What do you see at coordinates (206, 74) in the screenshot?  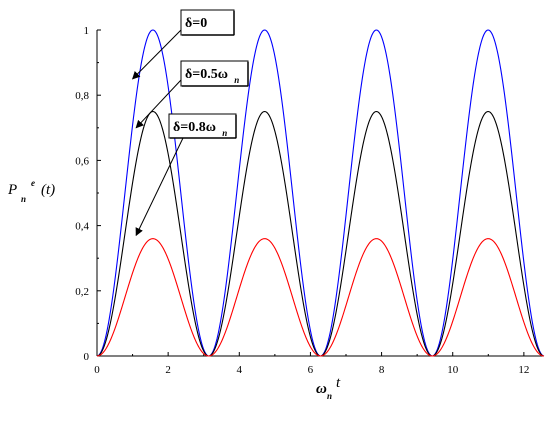 I see `annotation-label: δ=0.5ω` at bounding box center [206, 74].